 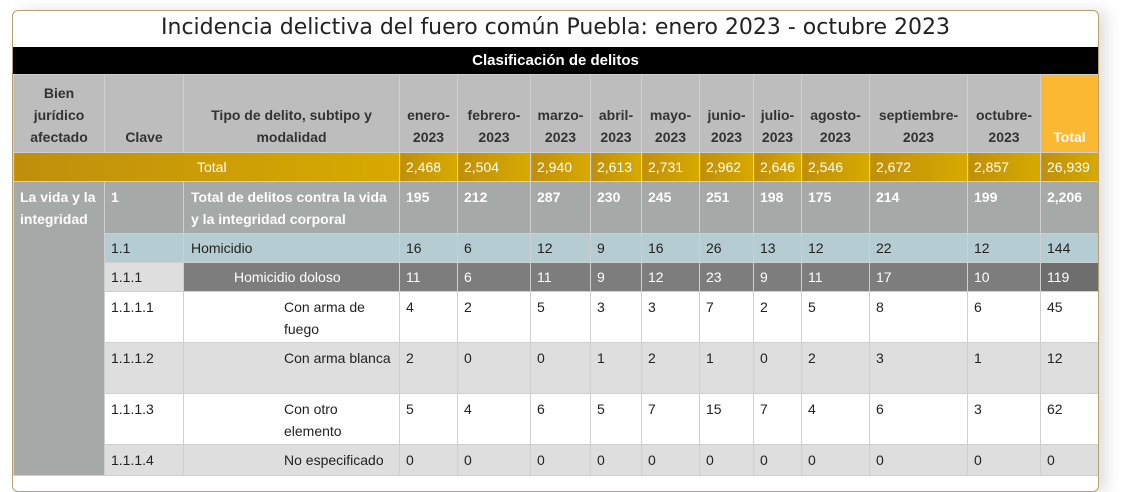 I want to click on header-month: septiembre-2023, so click(x=918, y=113).